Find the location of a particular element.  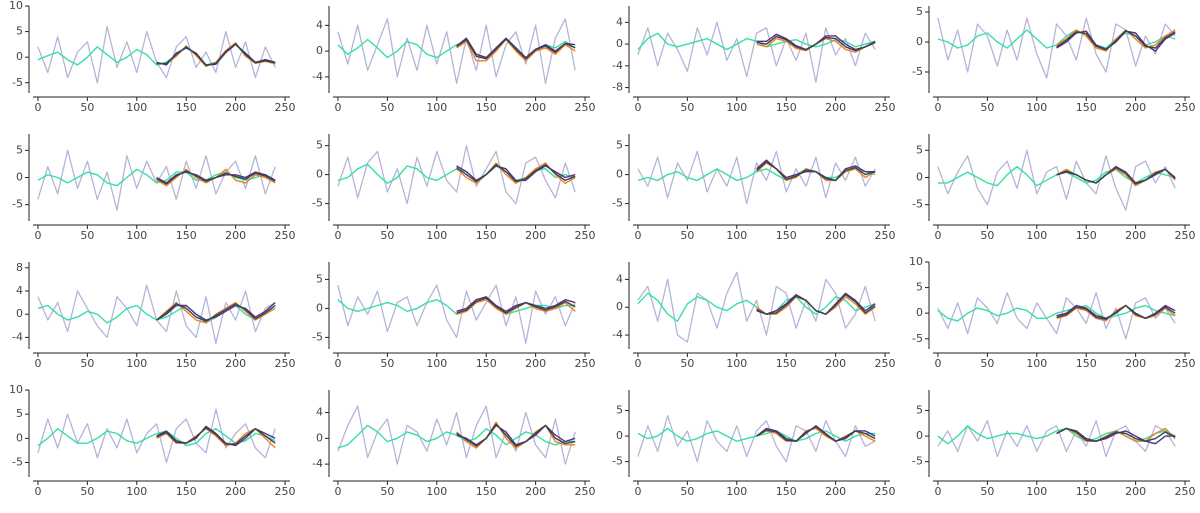

y-tick-label: -8 is located at coordinates (617, 87).